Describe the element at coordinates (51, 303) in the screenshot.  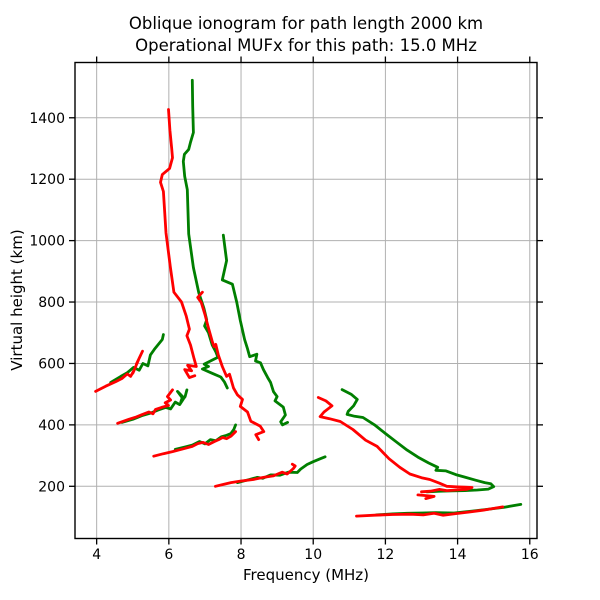
I see `y-tick-label: 800` at that location.